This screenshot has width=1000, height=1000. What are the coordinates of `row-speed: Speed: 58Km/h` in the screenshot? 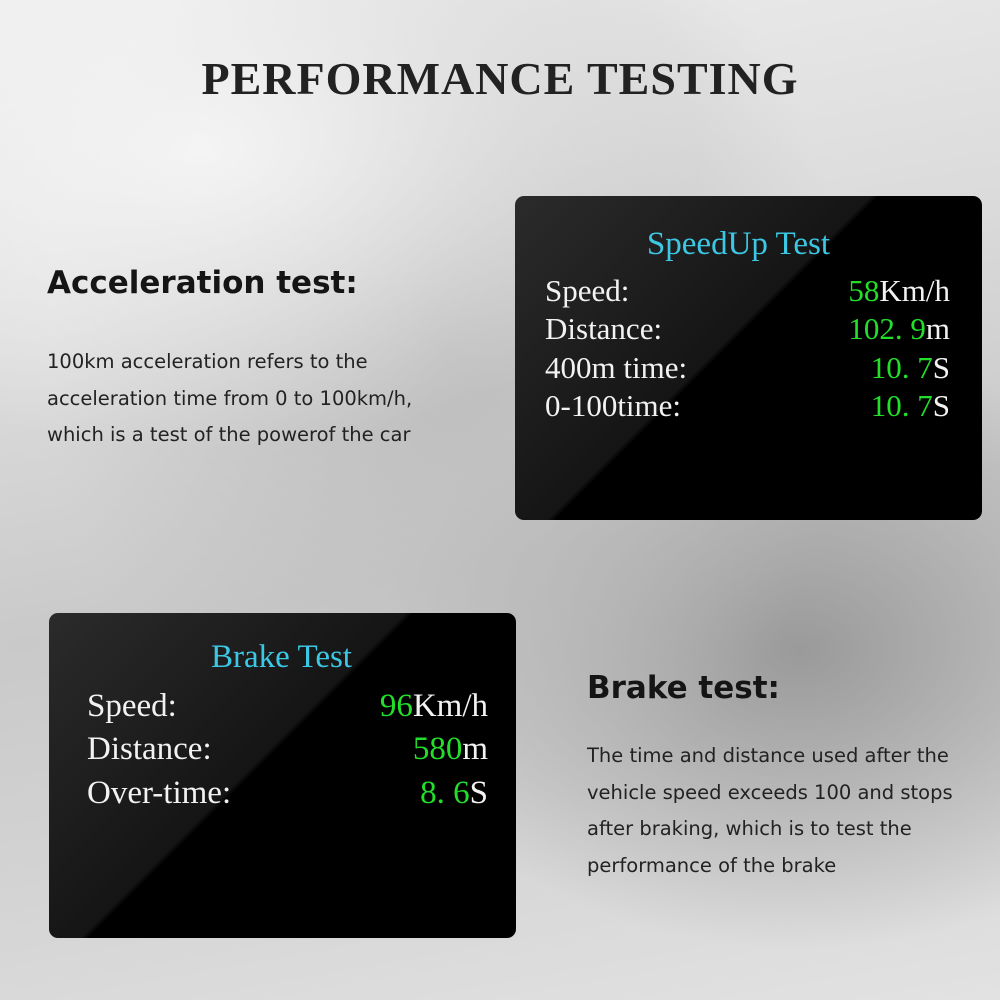 It's located at (747, 291).